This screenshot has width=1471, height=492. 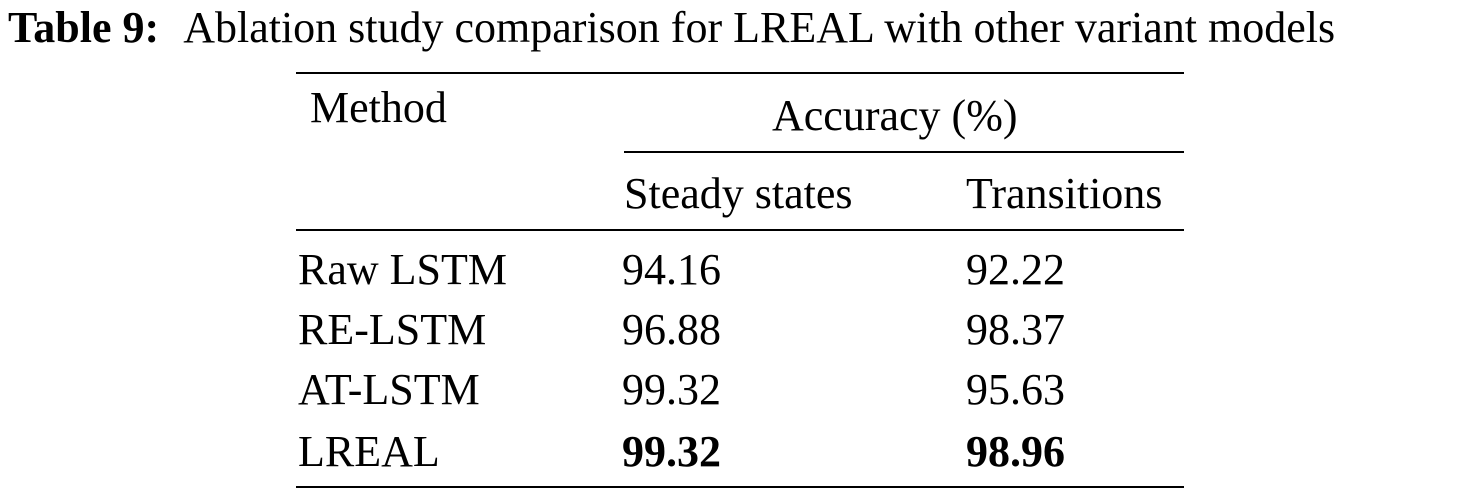 I want to click on row-transitions-best: 98.96, so click(x=1015, y=451).